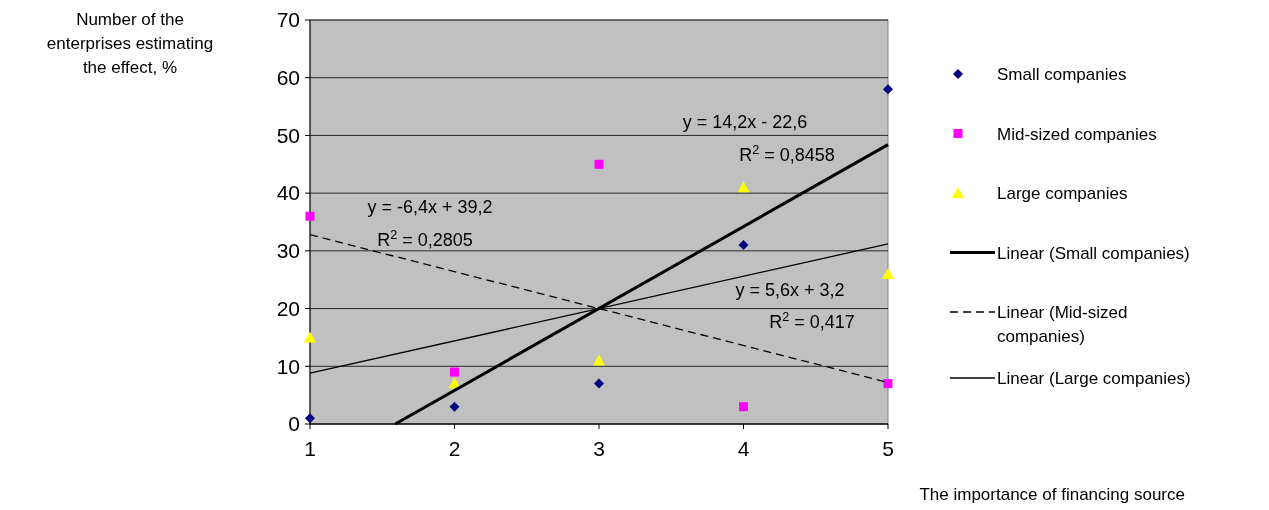 This screenshot has height=510, width=1269. I want to click on x-tick-label: 5, so click(888, 448).